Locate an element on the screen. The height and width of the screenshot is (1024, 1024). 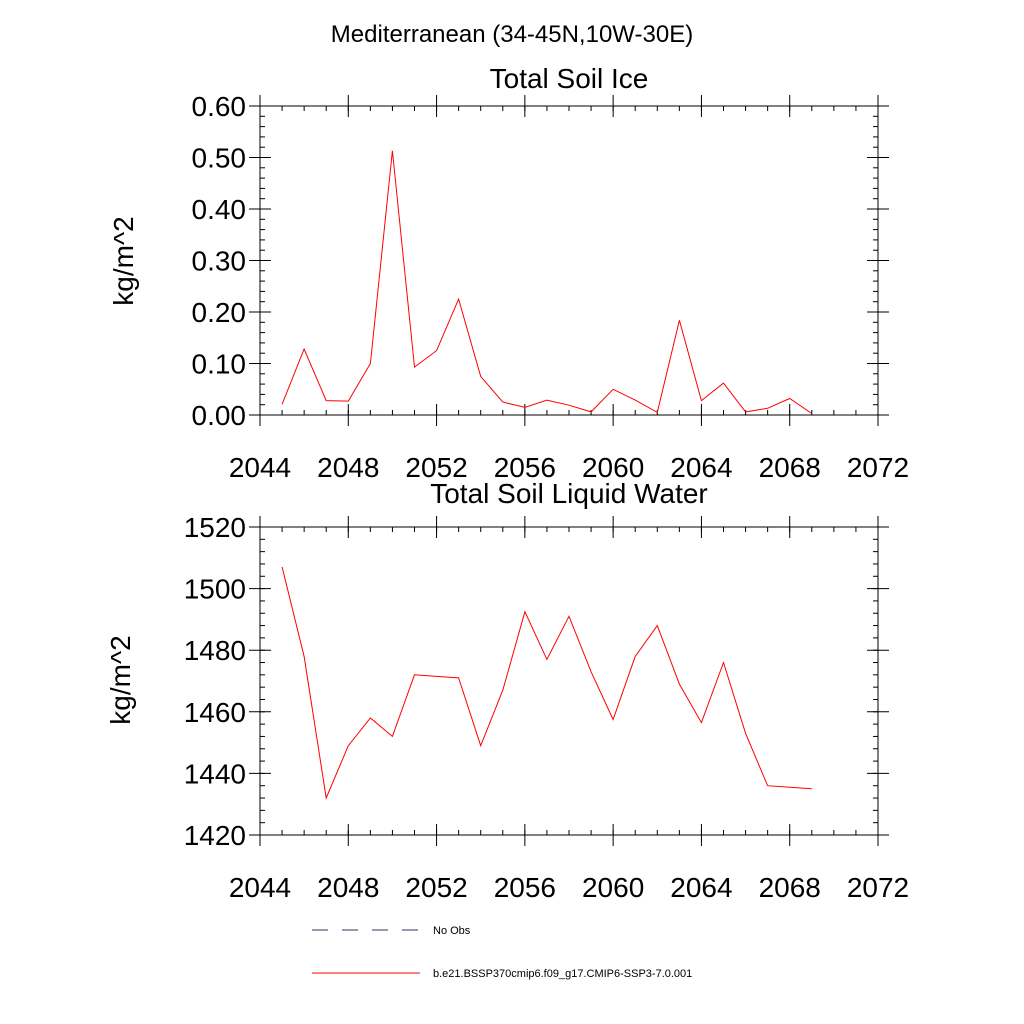
y-tick-label: 1500 is located at coordinates (215, 589).